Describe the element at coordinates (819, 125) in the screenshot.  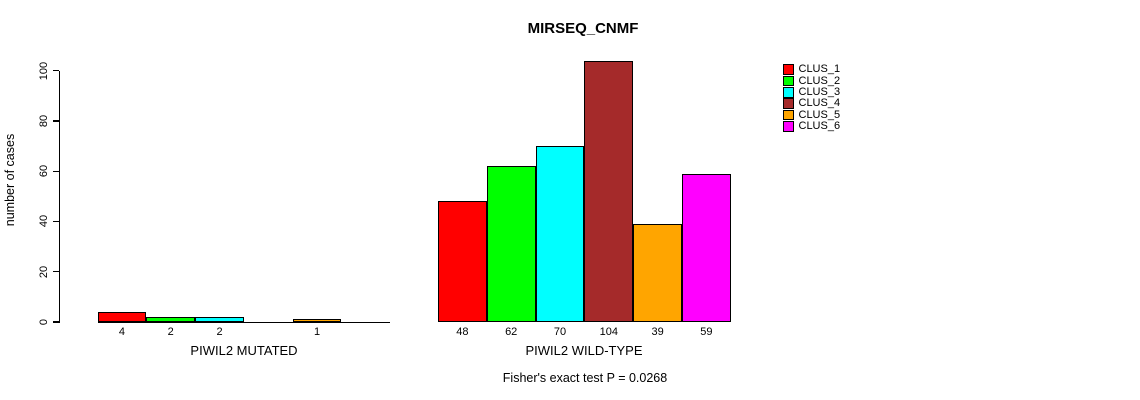
I see `legend-label-clus_6: CLUS_6` at that location.